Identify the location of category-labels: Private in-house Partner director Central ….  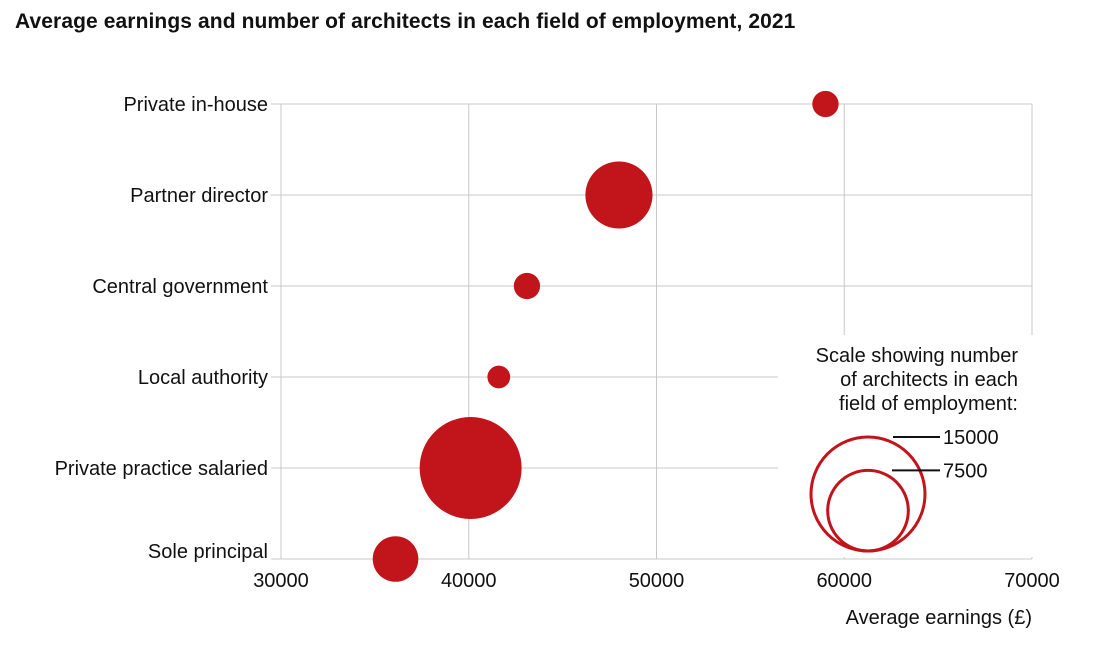
(162, 328).